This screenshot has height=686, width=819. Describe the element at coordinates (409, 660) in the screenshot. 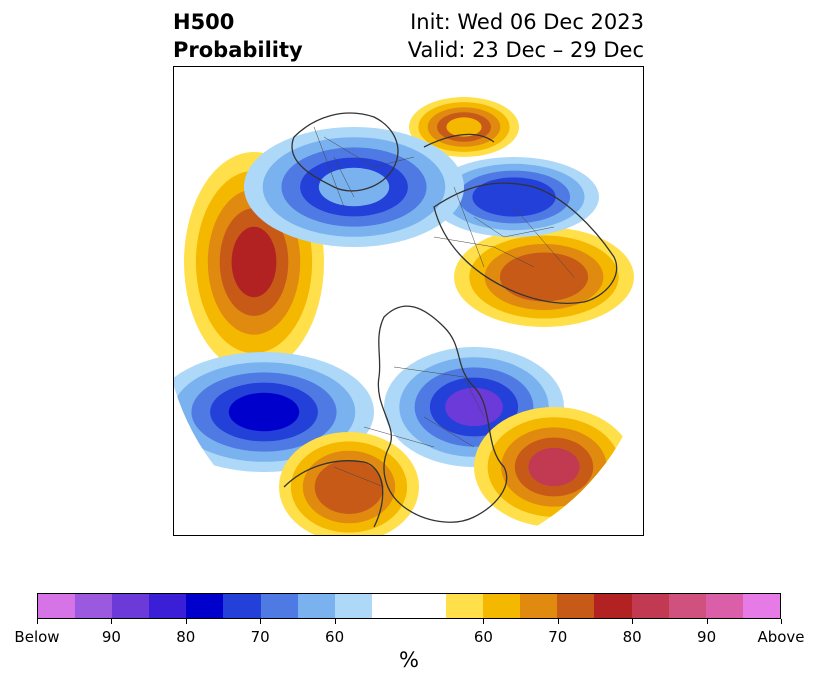

I see `colorbar-unit-label: %` at that location.